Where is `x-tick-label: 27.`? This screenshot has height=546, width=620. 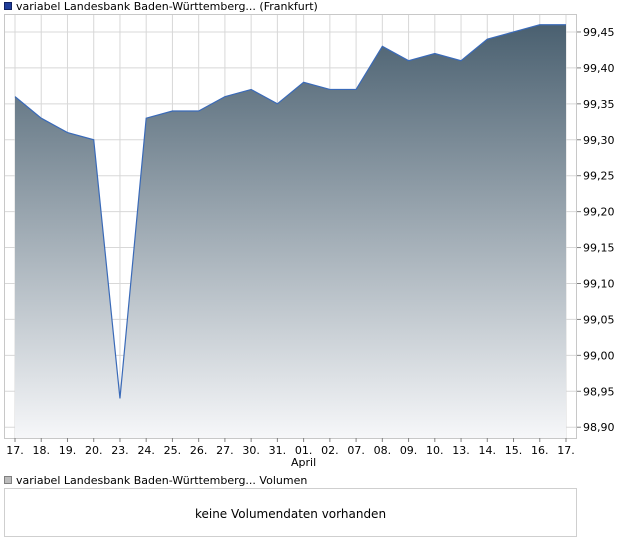
x-tick-label: 27. is located at coordinates (225, 450).